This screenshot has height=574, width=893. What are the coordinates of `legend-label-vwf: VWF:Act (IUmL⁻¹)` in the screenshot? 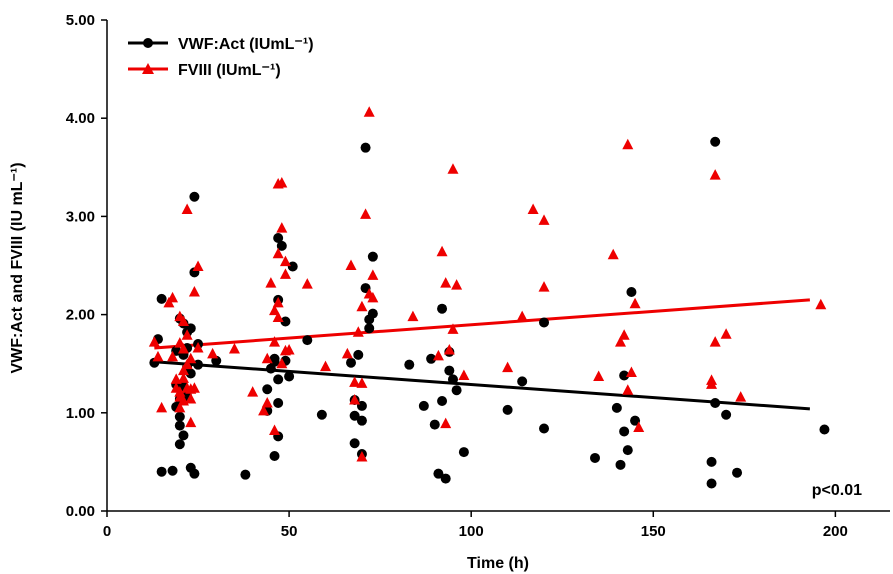 It's located at (246, 44).